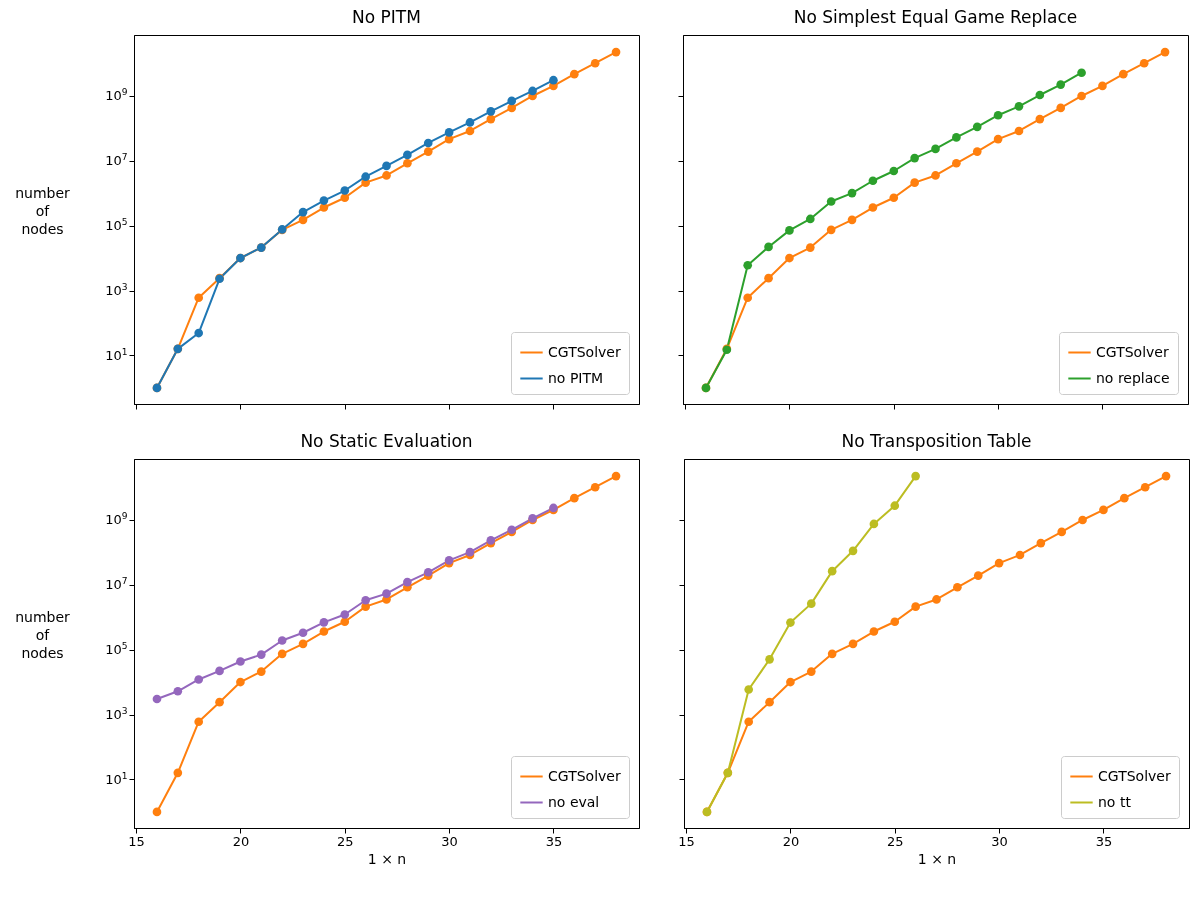 This screenshot has width=1200, height=897. I want to click on chart-title: No Static Evaluation, so click(386, 441).